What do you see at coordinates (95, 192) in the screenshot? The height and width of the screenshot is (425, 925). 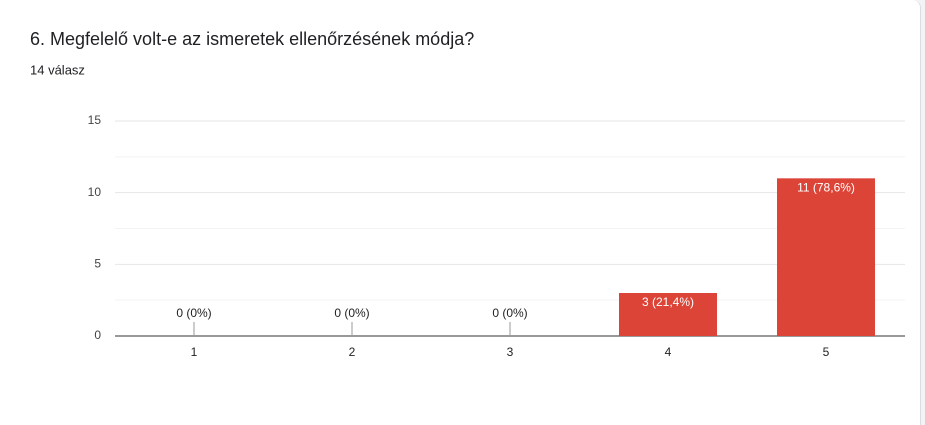 I see `y-tick-label: 10` at bounding box center [95, 192].